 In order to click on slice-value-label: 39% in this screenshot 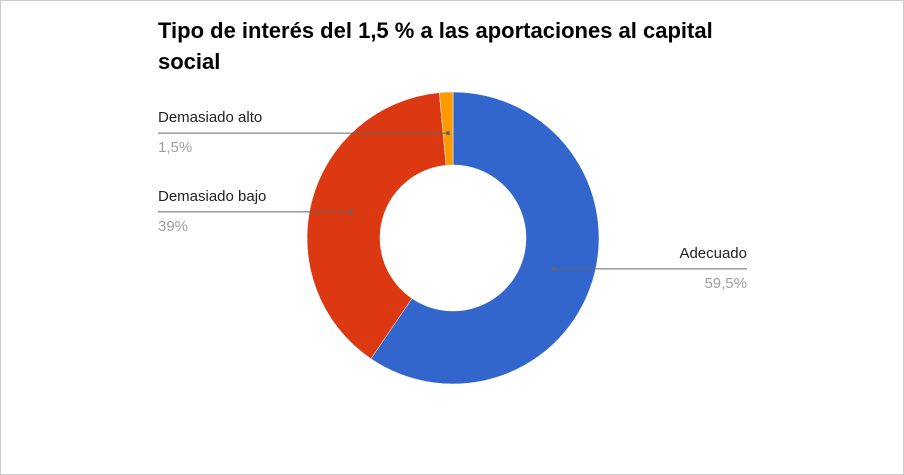, I will do `click(173, 226)`.